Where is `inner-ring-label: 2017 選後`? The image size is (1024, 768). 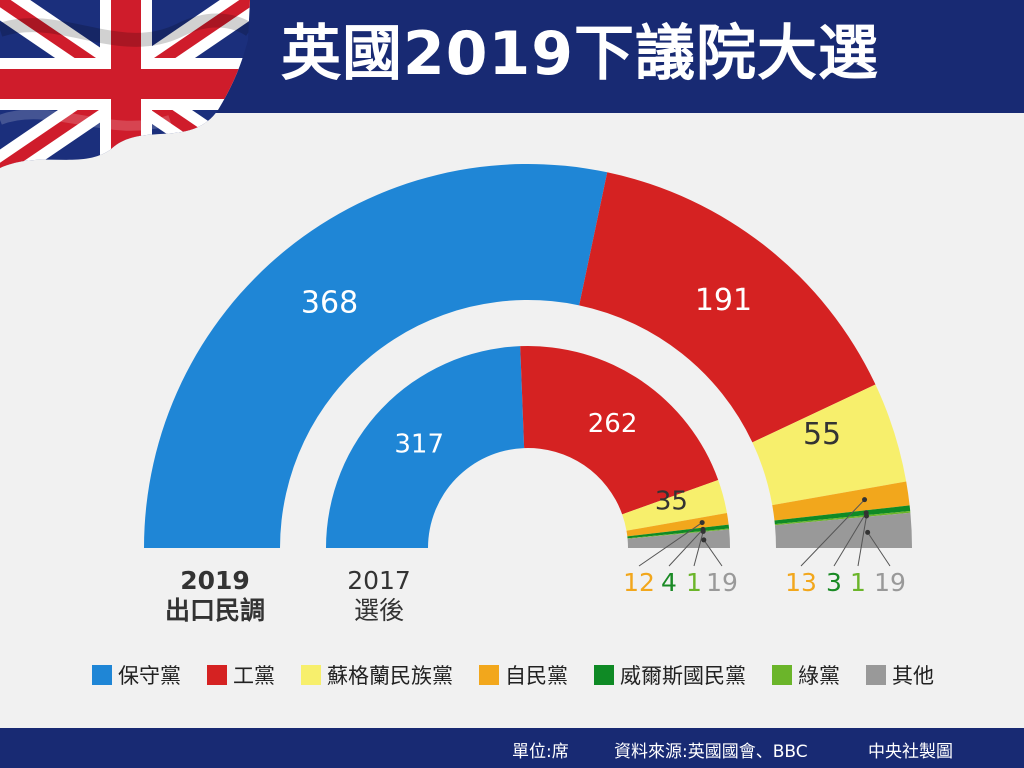 inner-ring-label: 2017 選後 is located at coordinates (379, 596).